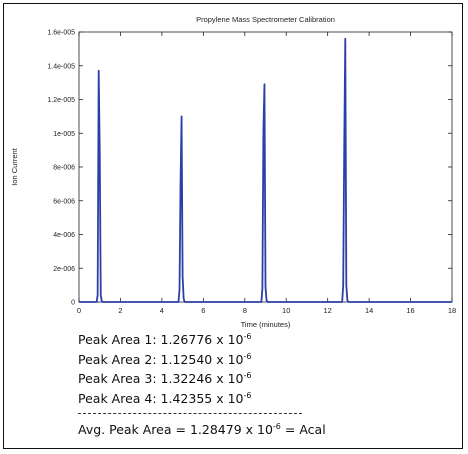 This screenshot has width=468, height=454. What do you see at coordinates (327, 310) in the screenshot?
I see `x-tick-label: 12` at bounding box center [327, 310].